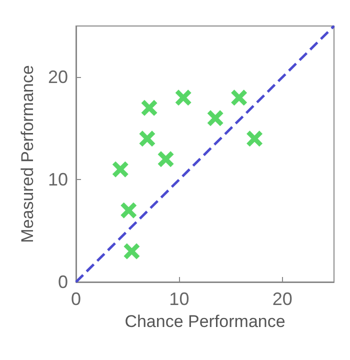  I want to click on x-tick-label: 0, so click(76, 299).